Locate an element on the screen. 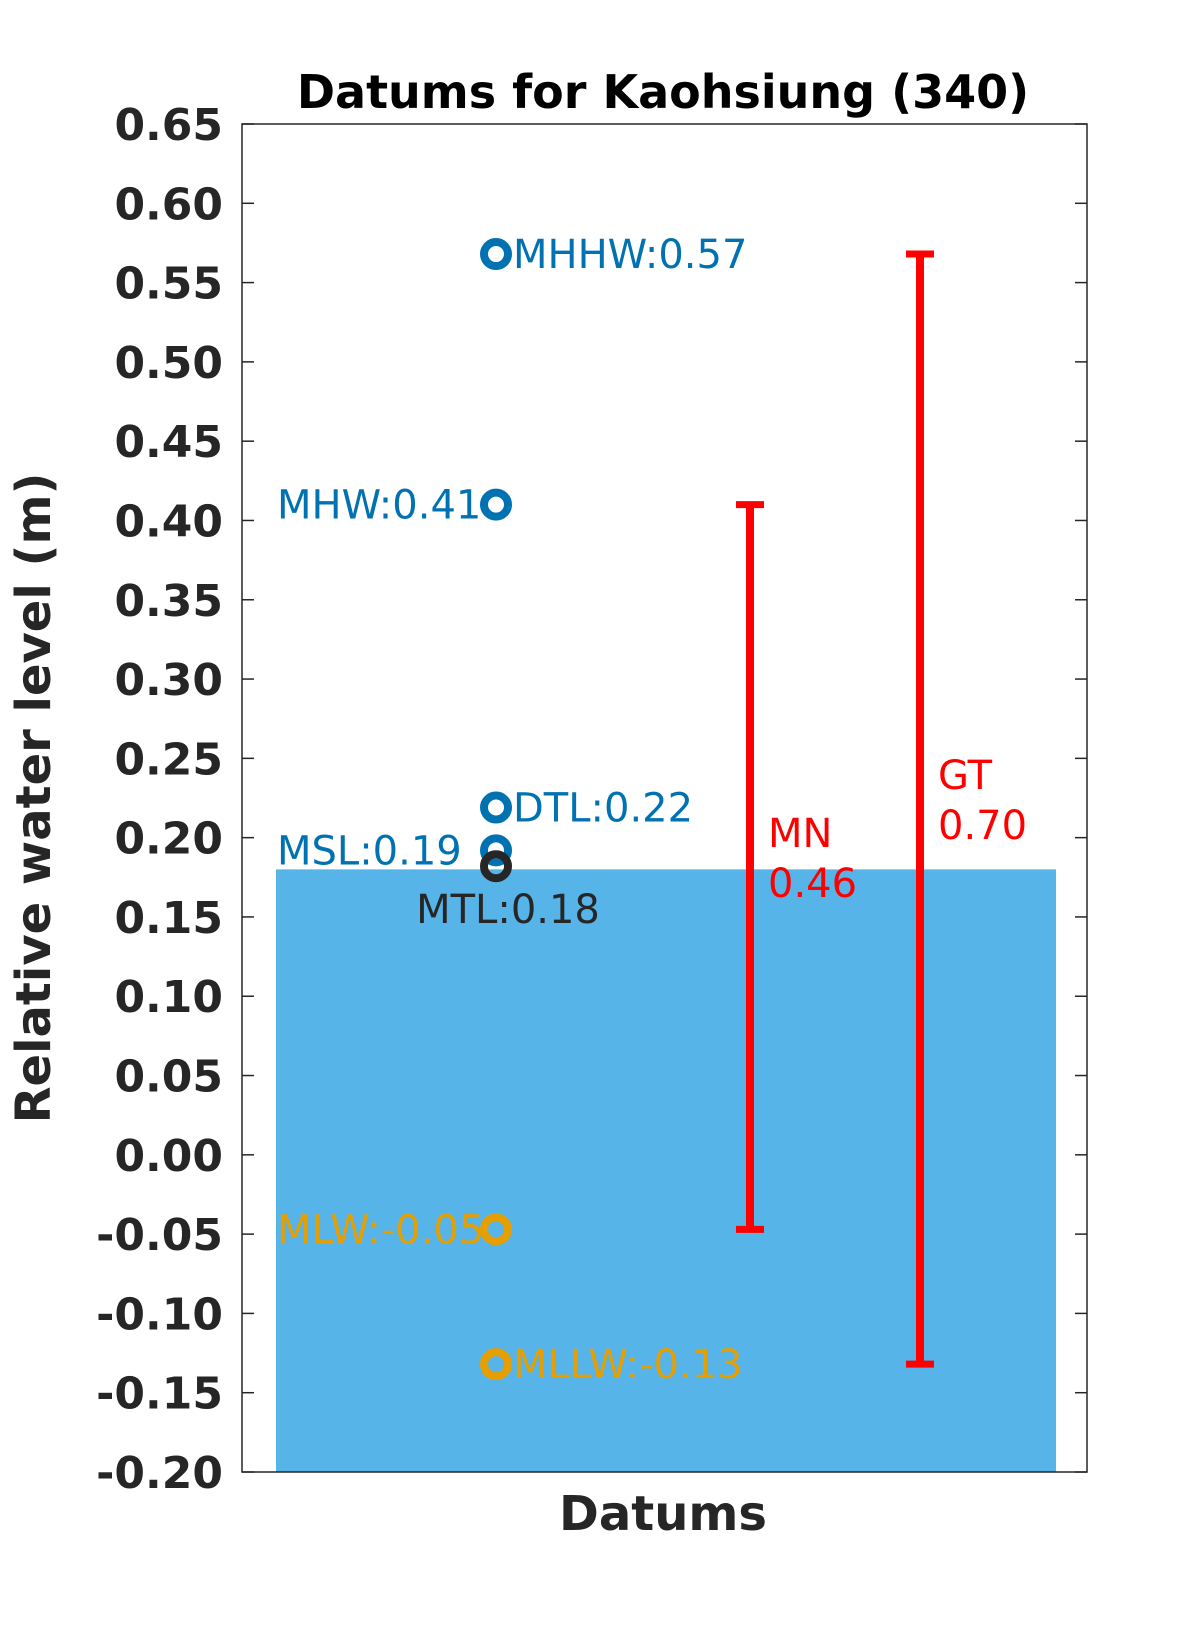 The height and width of the screenshot is (1650, 1200). datum-label: MLLW:-0.13 is located at coordinates (628, 1365).